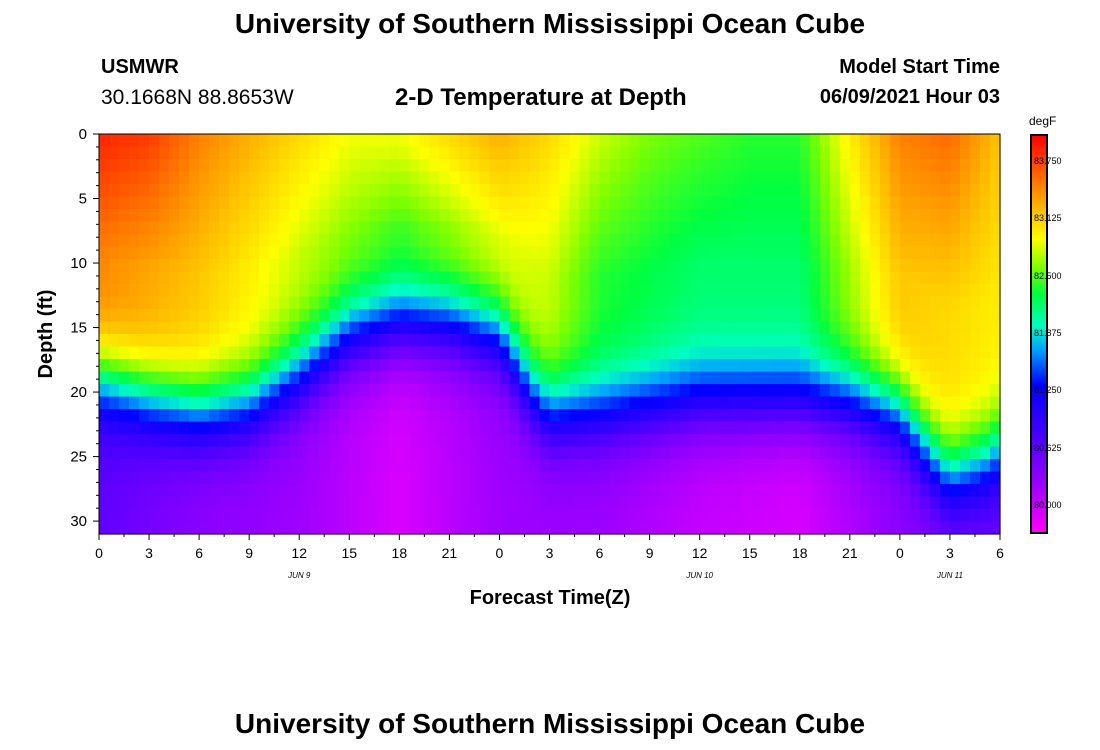 The image size is (1100, 750). Describe the element at coordinates (400, 553) in the screenshot. I see `x-tick-label: 18` at that location.